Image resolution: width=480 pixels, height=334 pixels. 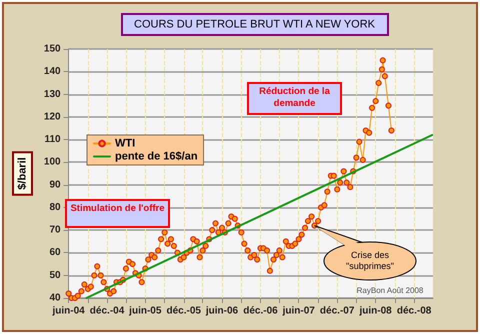 I want to click on y-tick-label: 90, so click(x=55, y=184).